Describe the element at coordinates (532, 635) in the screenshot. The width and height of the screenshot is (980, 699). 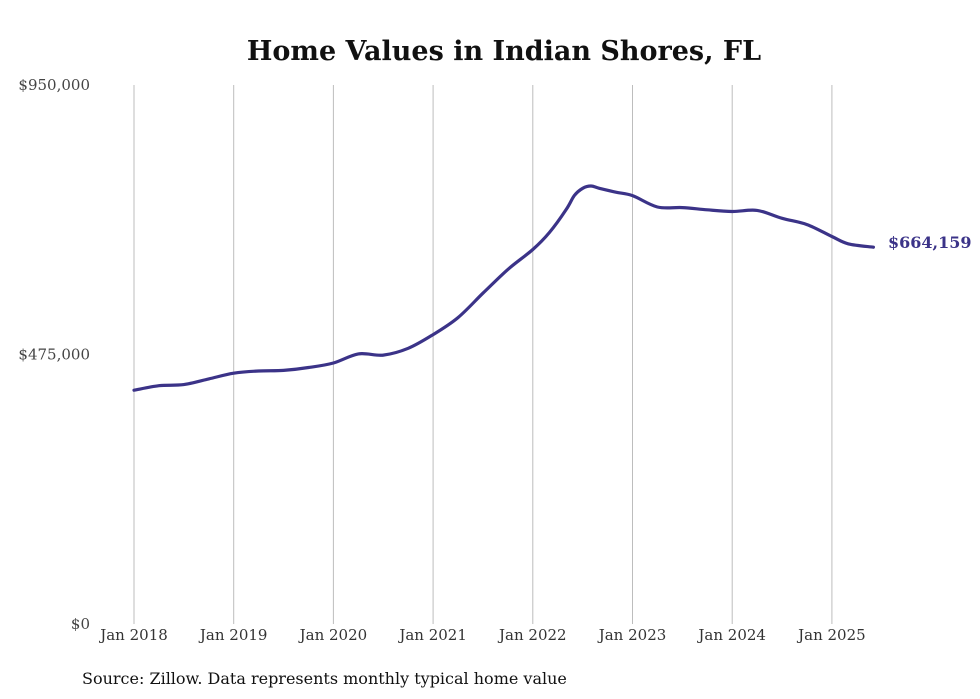
I see `x-tick-label: Jan 2022` at that location.